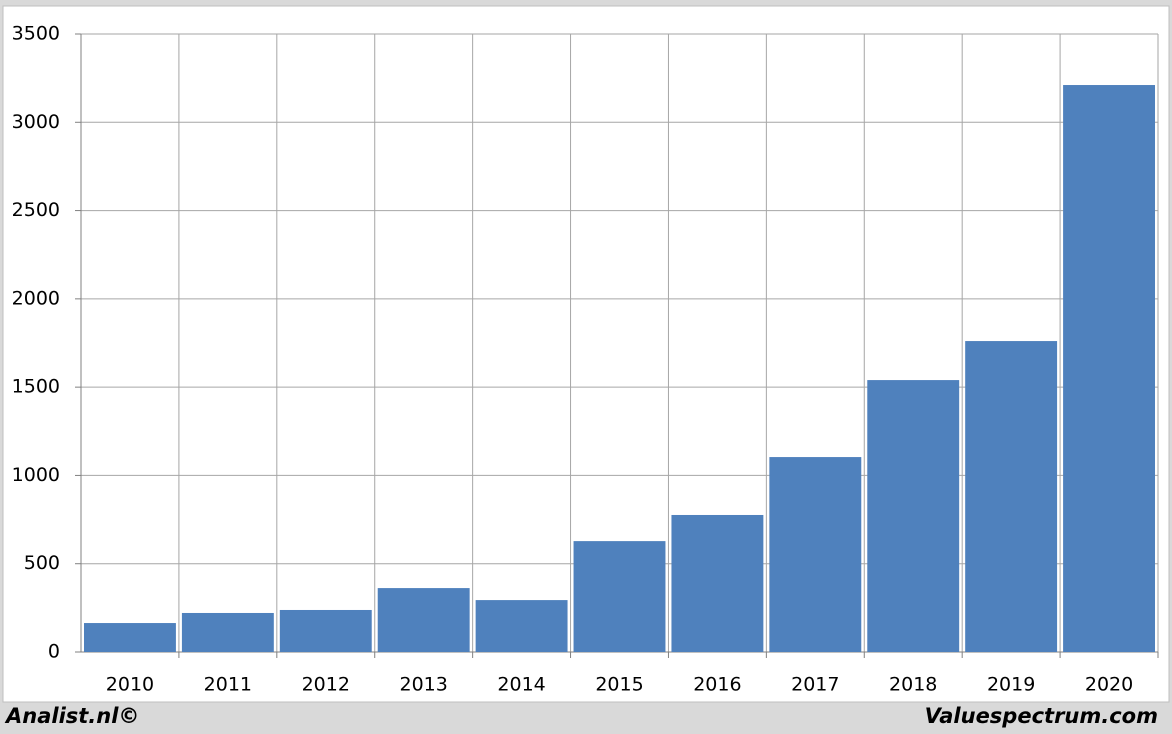 The image size is (1172, 734). I want to click on x-tick-label: 2018, so click(913, 685).